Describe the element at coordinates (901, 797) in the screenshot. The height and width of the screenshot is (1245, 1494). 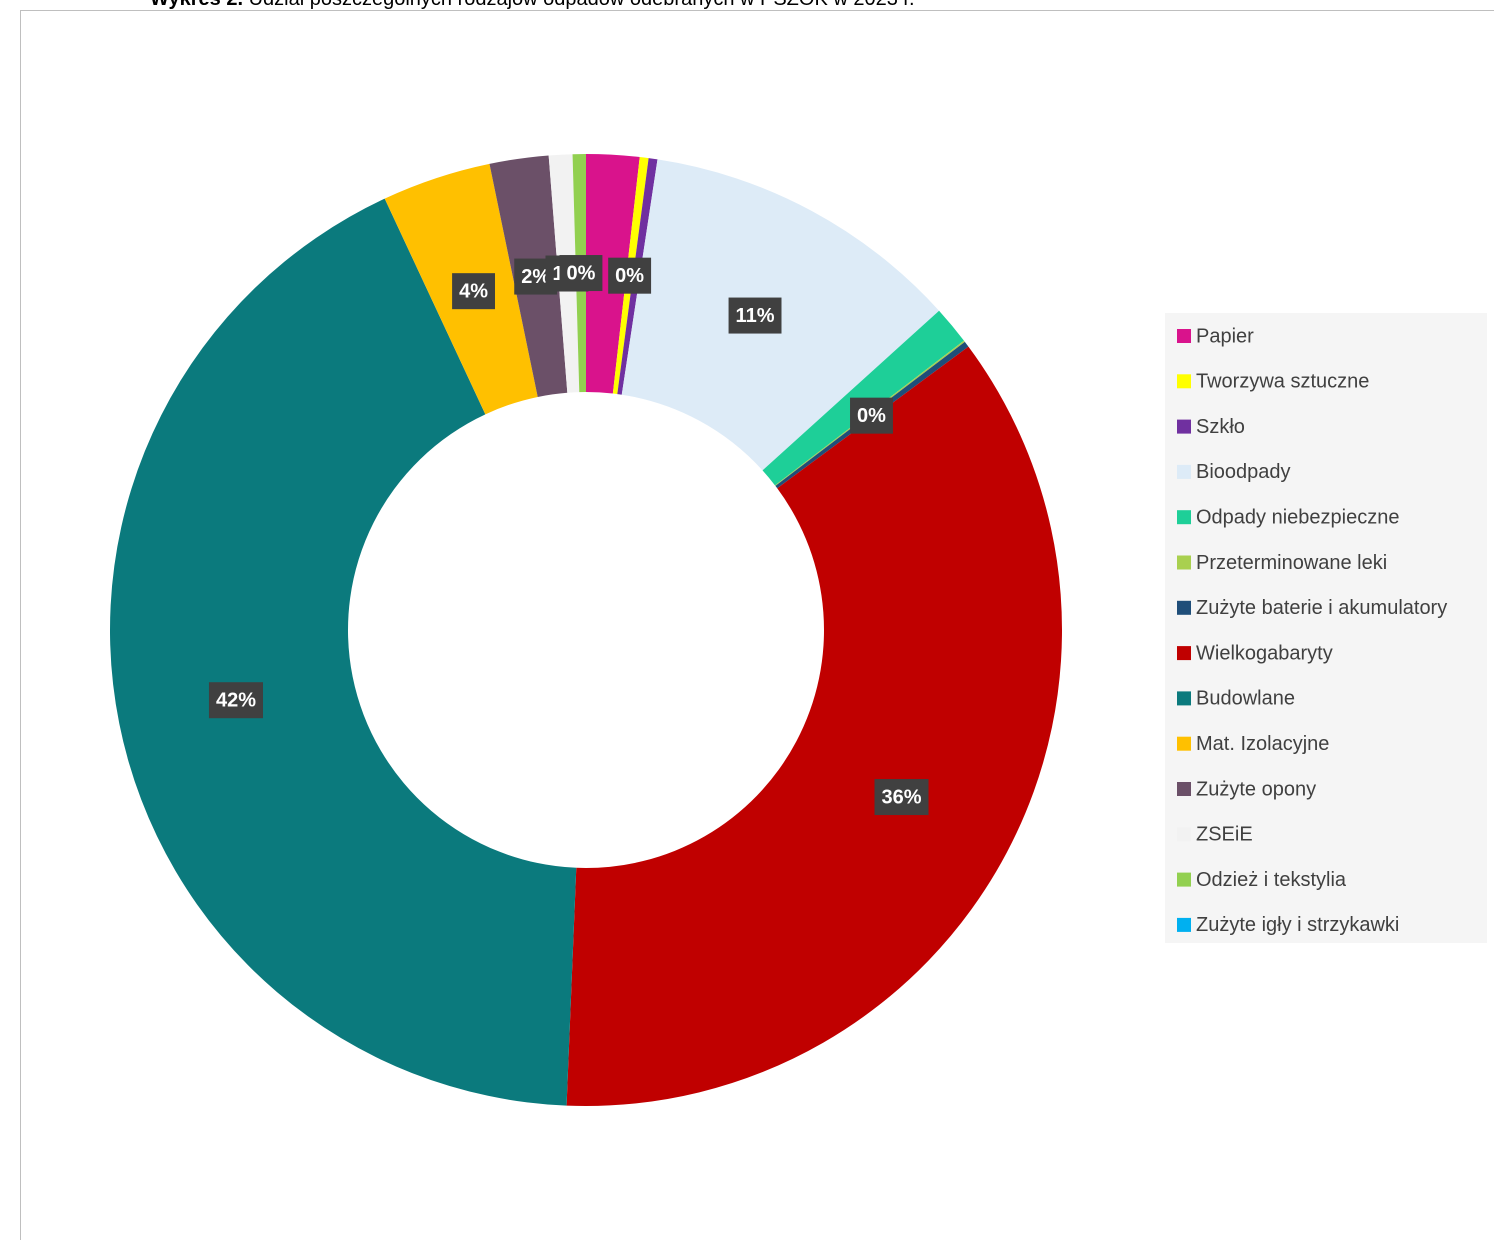
I see `data-label: 36%` at that location.